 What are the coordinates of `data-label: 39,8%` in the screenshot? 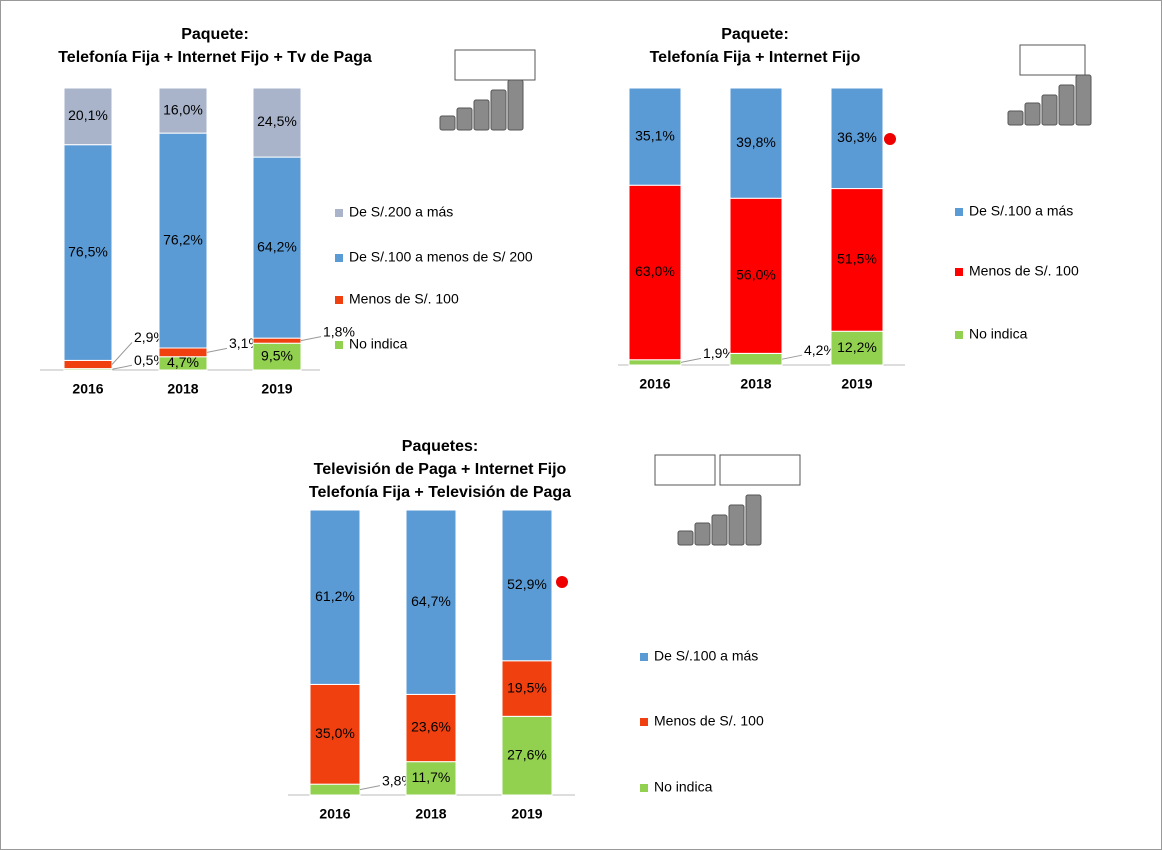 It's located at (756, 142).